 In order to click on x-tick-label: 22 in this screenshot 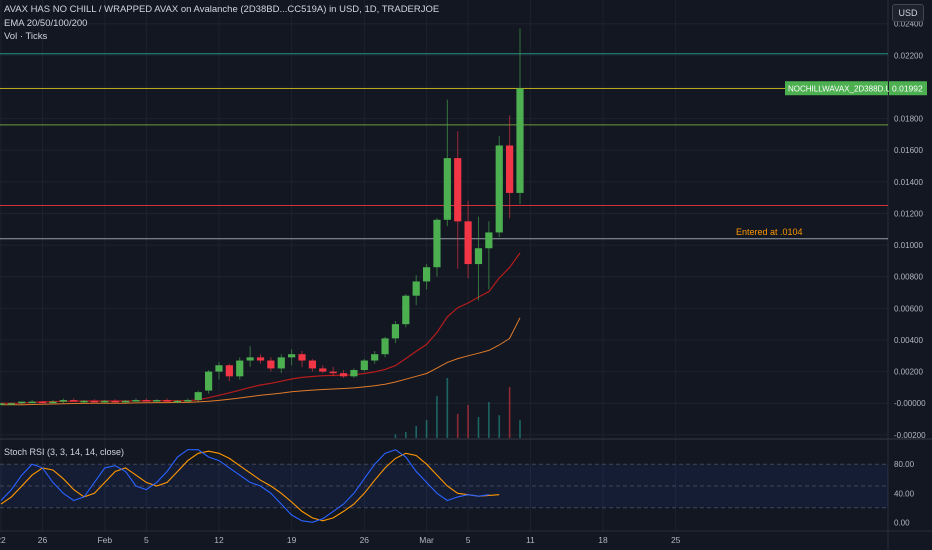, I will do `click(3, 540)`.